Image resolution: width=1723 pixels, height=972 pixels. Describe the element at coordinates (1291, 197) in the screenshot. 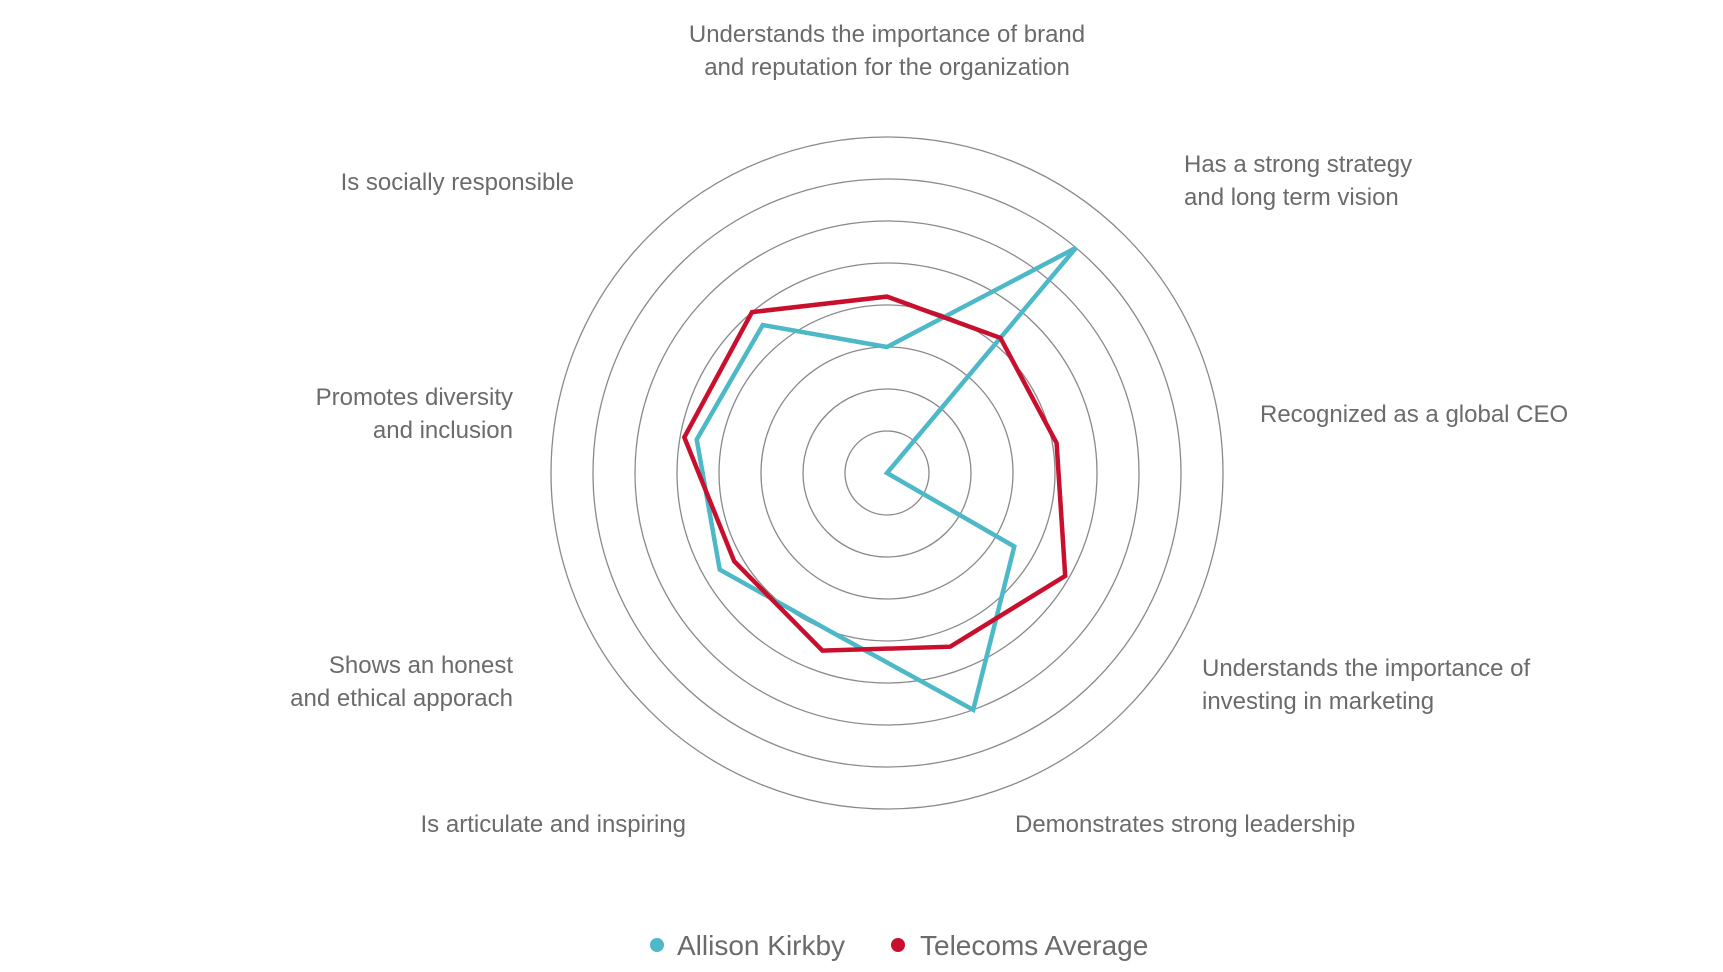

I see `axis-label-line: and long term vision` at that location.